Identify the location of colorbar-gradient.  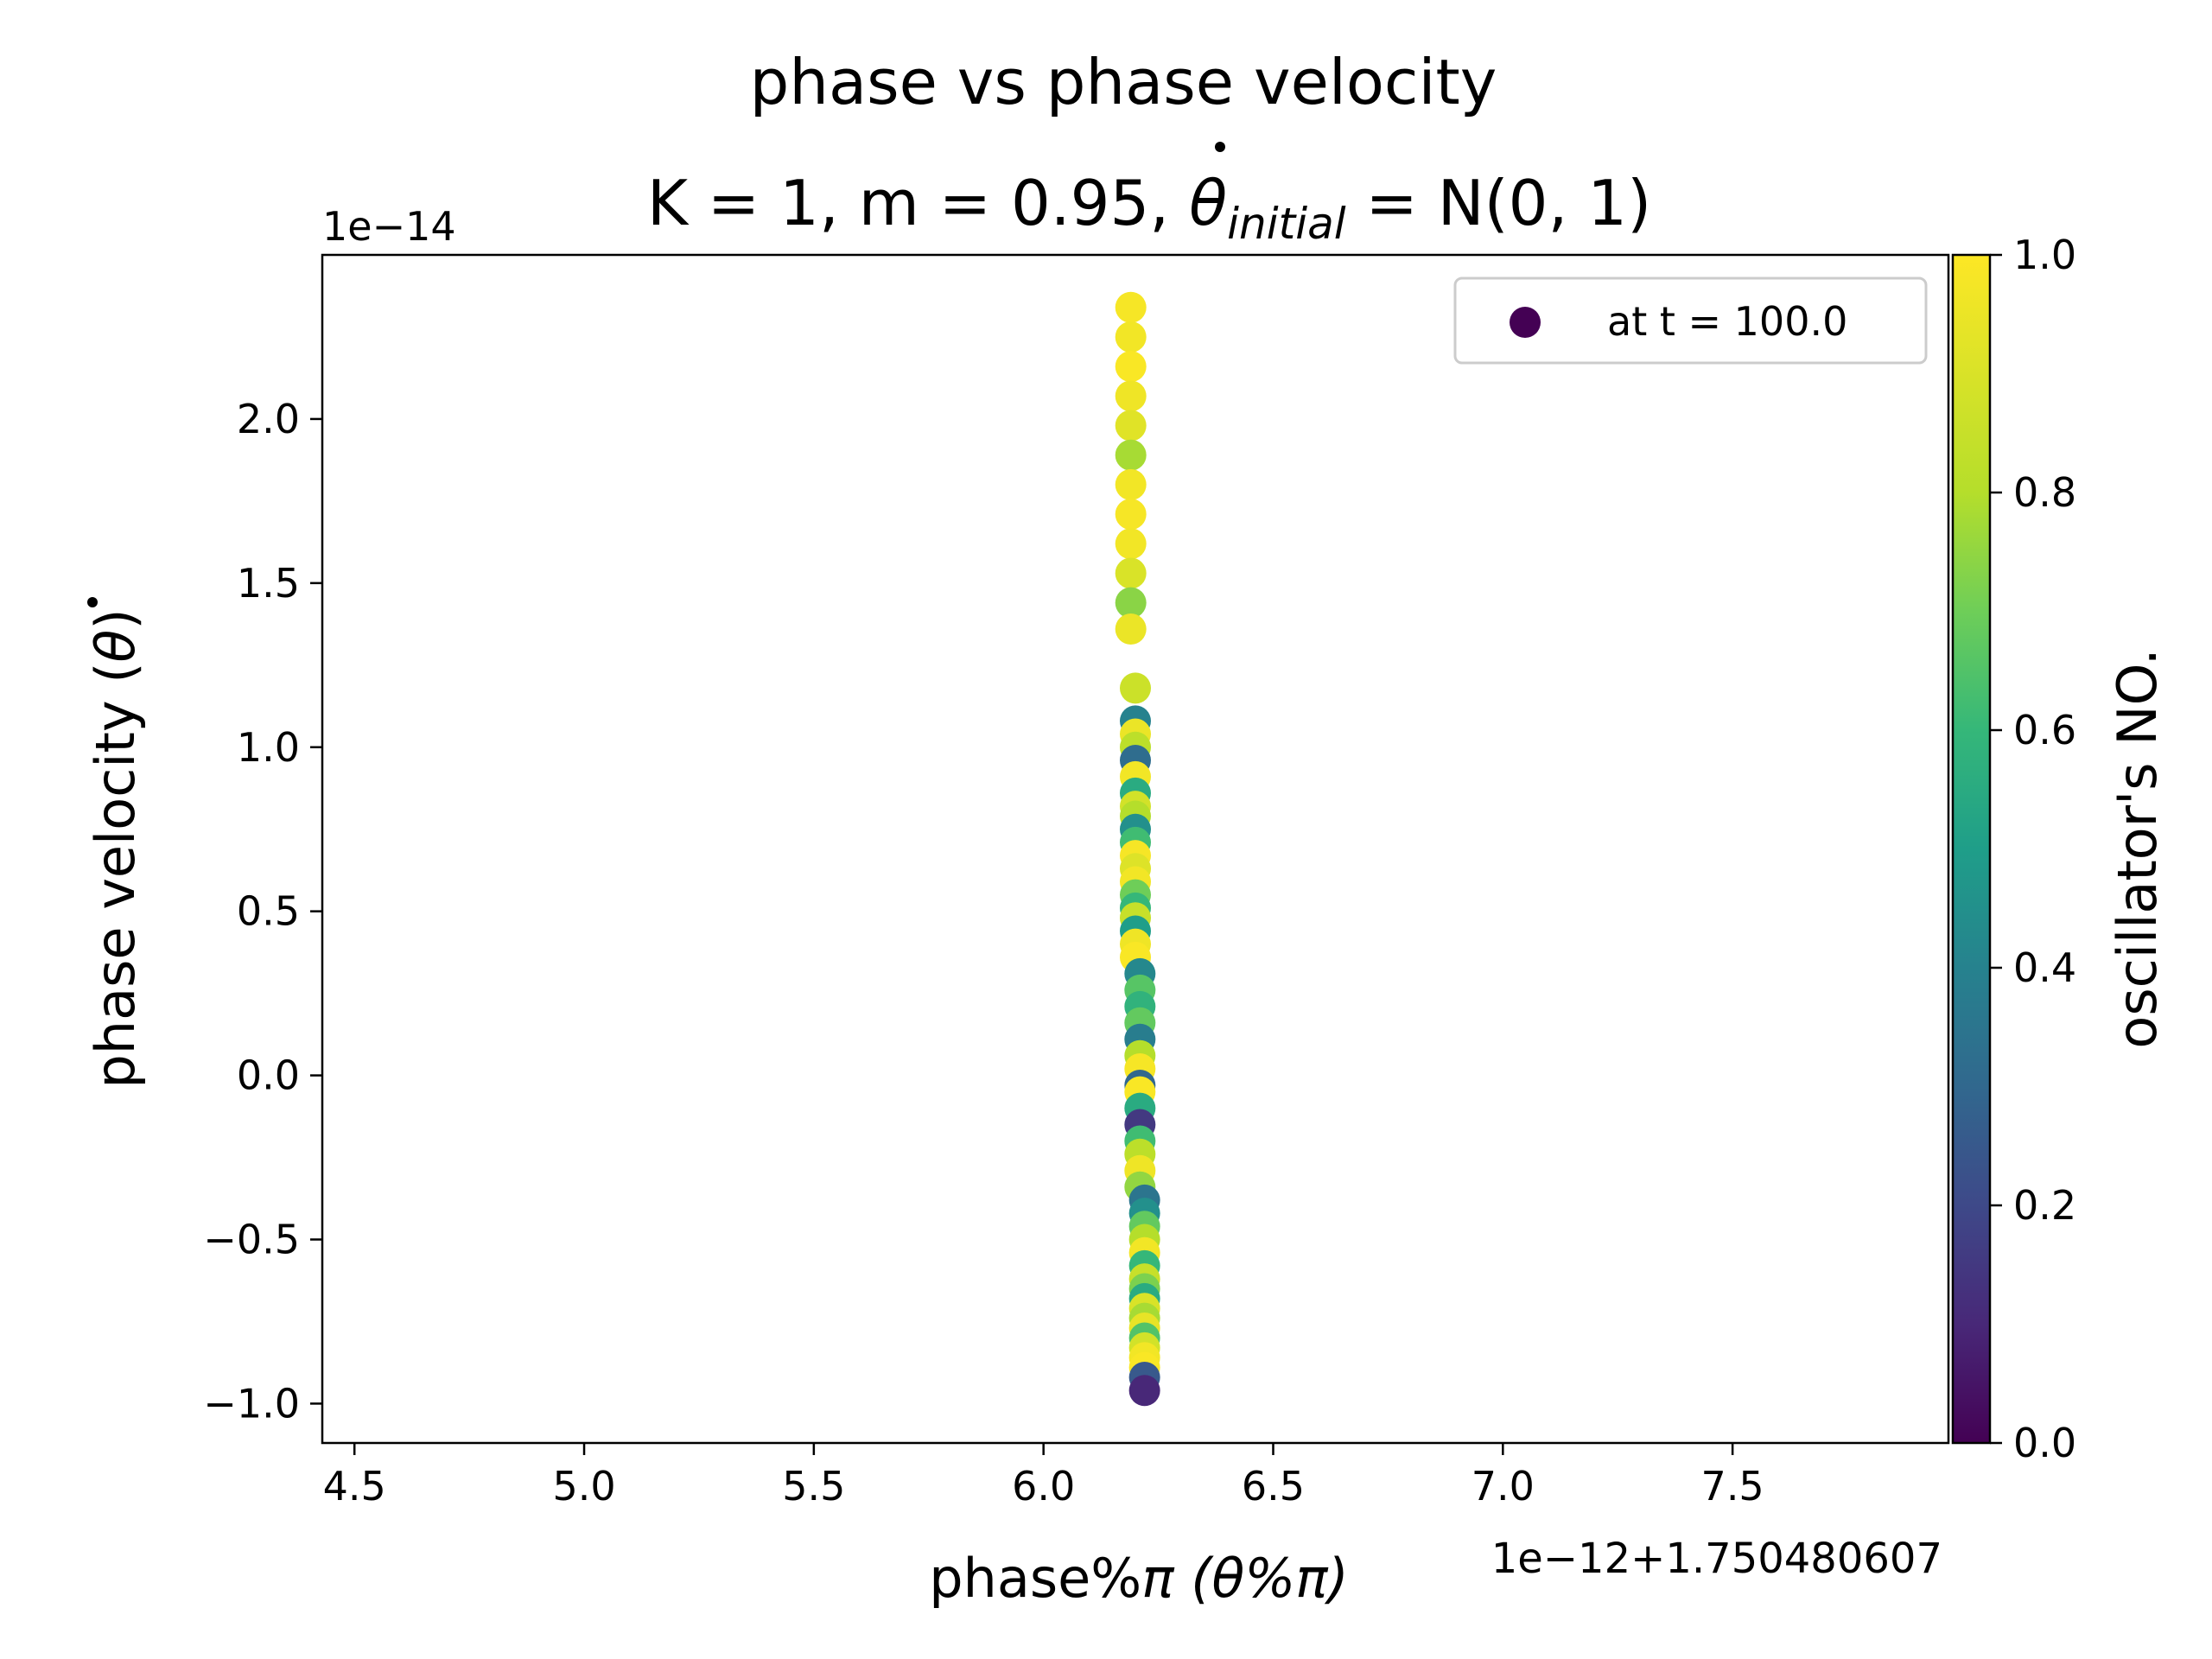
(1971, 849).